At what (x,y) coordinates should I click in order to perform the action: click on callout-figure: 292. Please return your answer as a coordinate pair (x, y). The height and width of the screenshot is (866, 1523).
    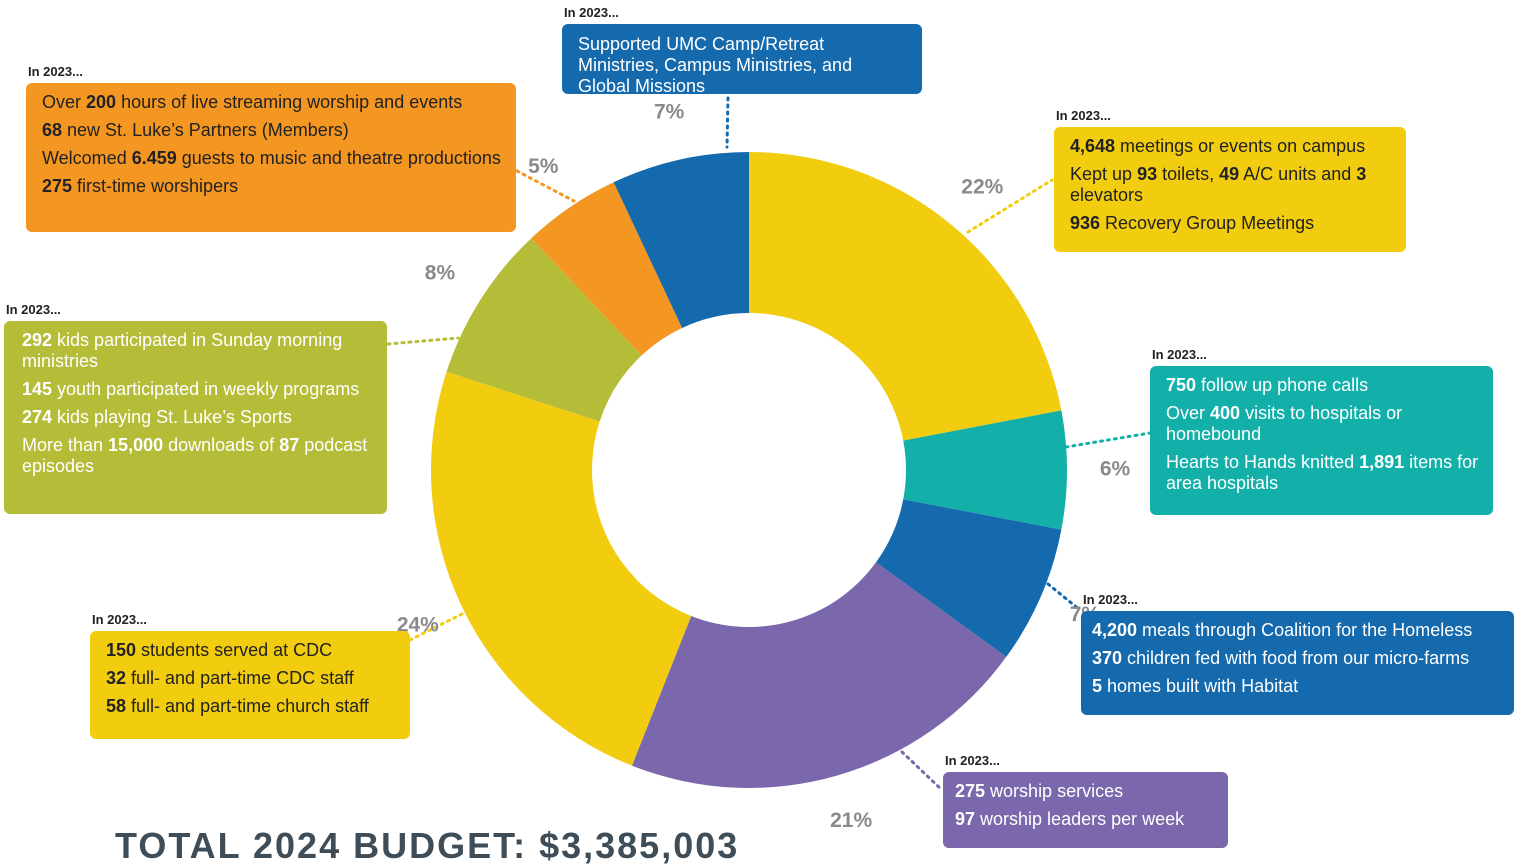
    Looking at the image, I should click on (37, 340).